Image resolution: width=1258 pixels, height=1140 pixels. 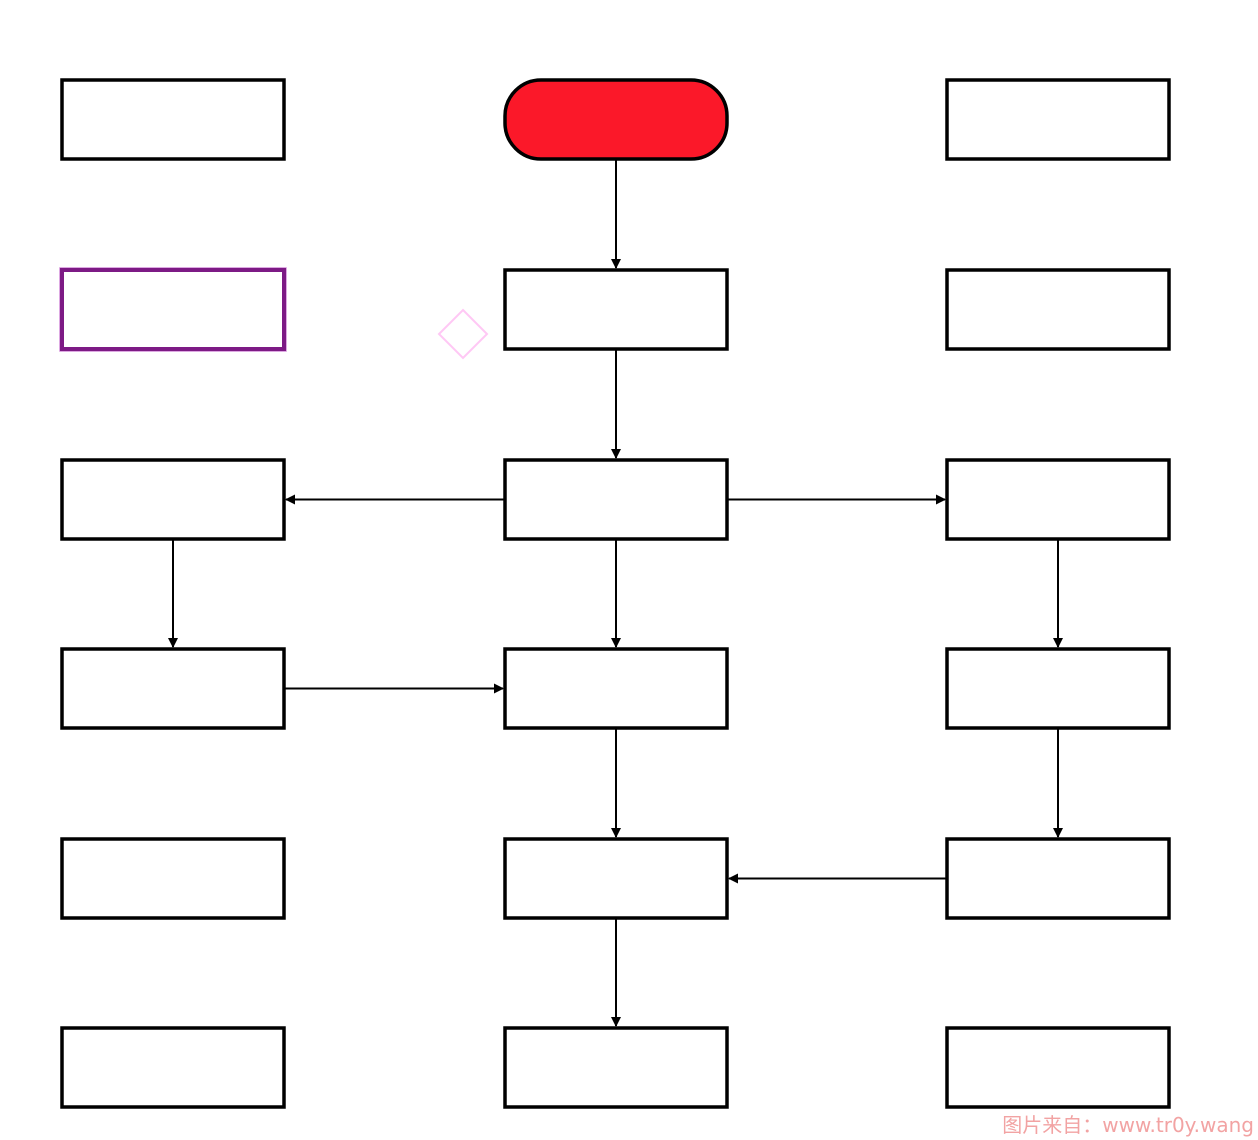 I want to click on watermark: 图片来自：www.tr0y.wang, so click(x=1128, y=1125).